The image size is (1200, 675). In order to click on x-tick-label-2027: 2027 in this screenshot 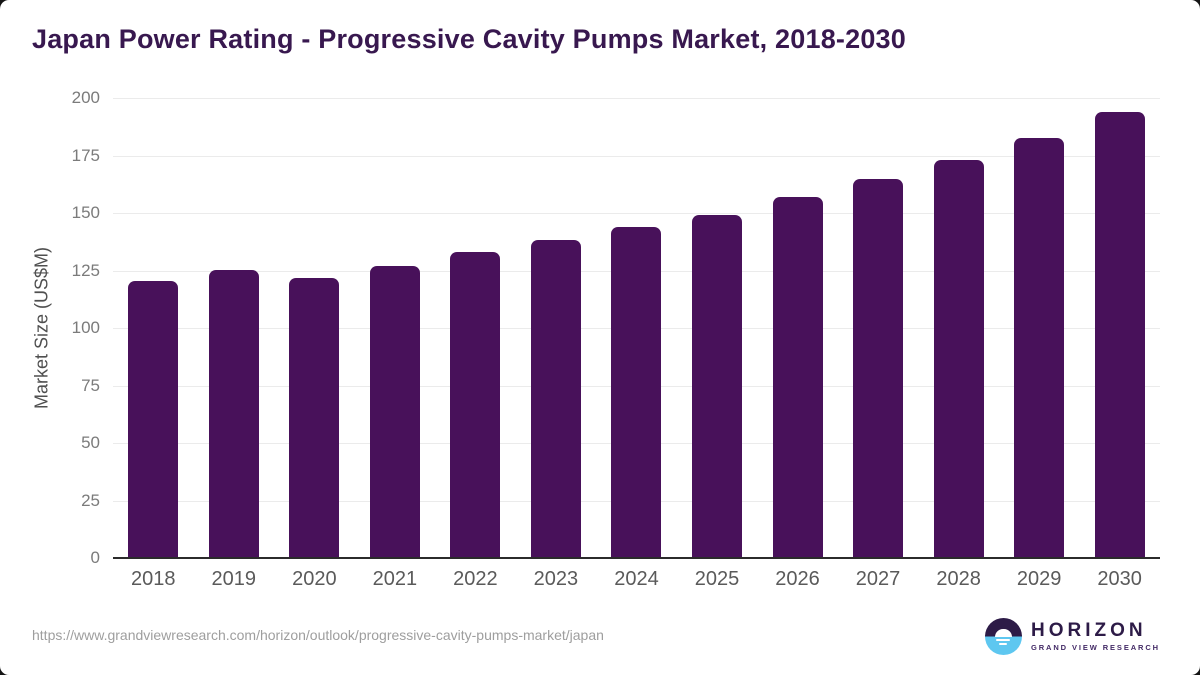, I will do `click(878, 579)`.